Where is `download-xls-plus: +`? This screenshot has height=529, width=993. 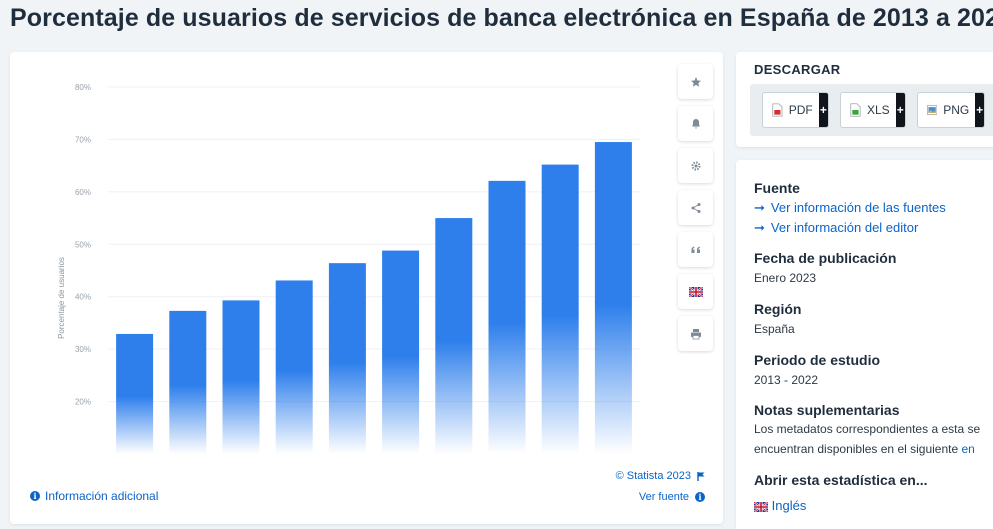 download-xls-plus: + is located at coordinates (900, 110).